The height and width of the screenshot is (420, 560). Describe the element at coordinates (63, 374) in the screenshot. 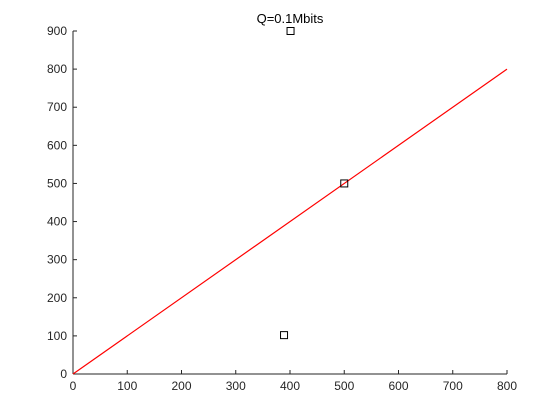

I see `y-tick-label: 0` at that location.